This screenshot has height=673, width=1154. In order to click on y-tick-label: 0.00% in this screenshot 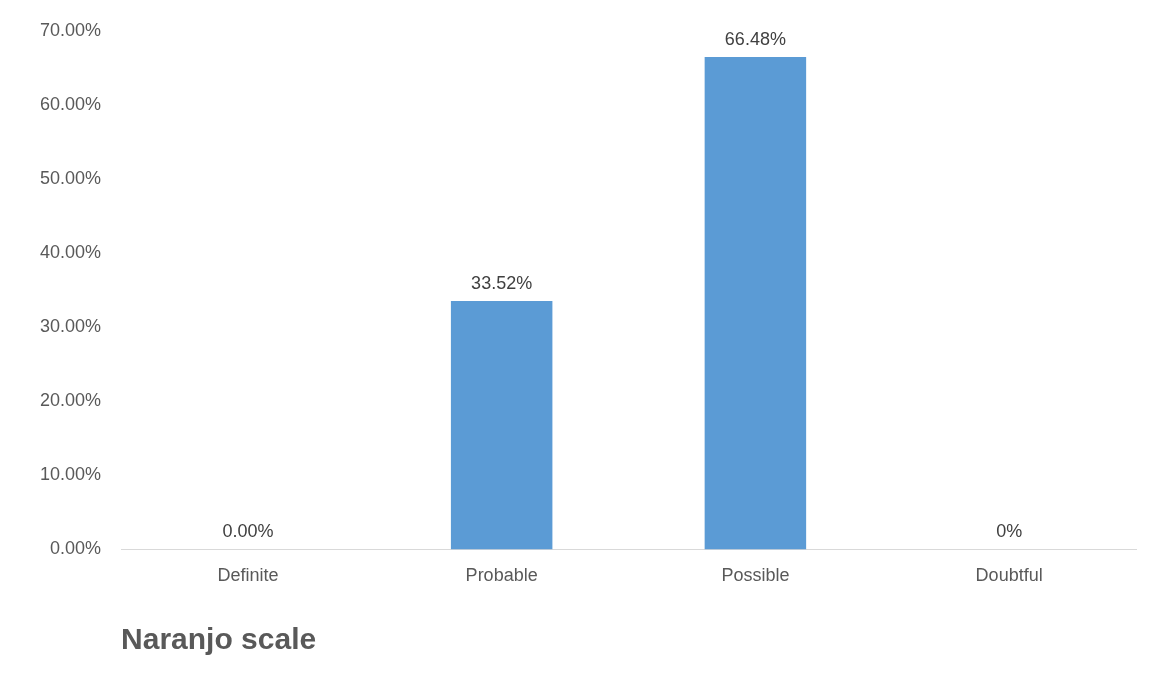, I will do `click(76, 548)`.